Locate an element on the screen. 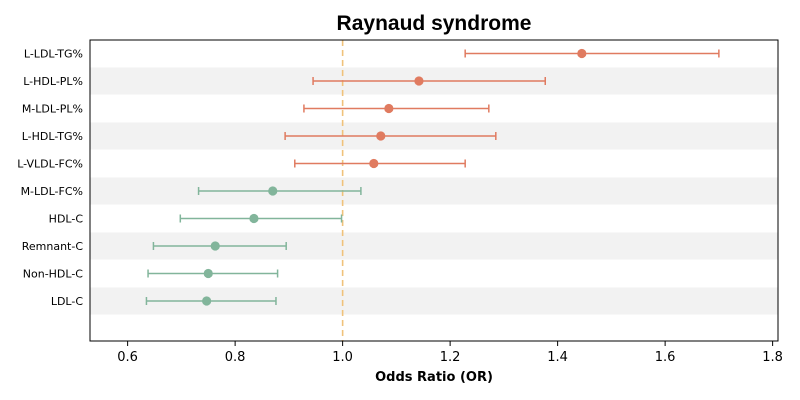 Image resolution: width=800 pixels, height=400 pixels. x-tick-label: 1.2 is located at coordinates (450, 357).